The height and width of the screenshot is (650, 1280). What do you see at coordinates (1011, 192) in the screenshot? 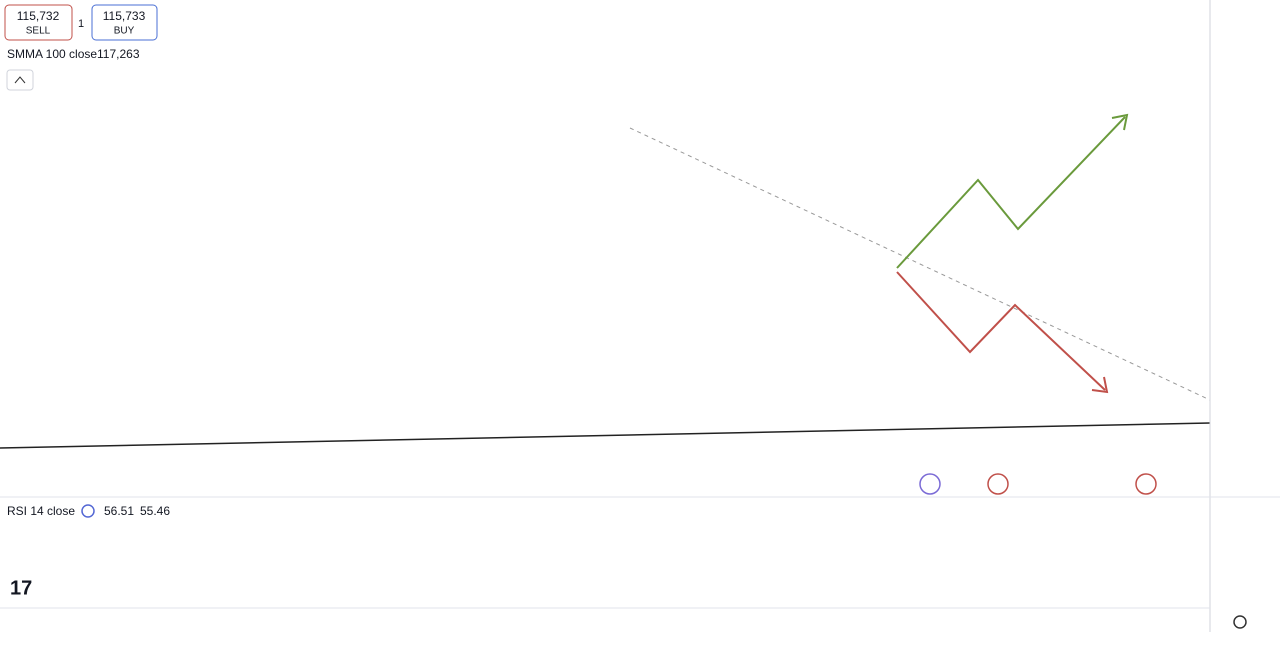
I see `projection-up` at bounding box center [1011, 192].